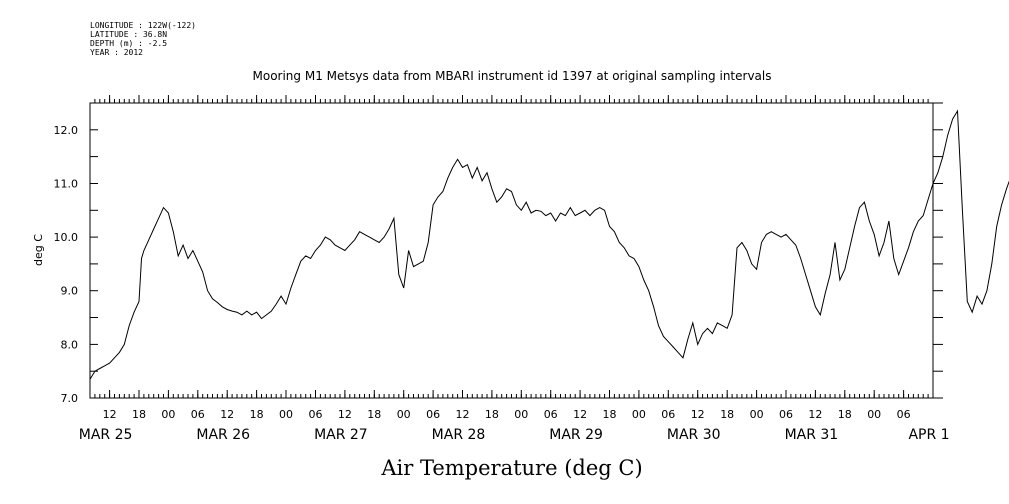 Image resolution: width=1009 pixels, height=504 pixels. Describe the element at coordinates (38, 250) in the screenshot. I see `y-axis-label: deg C` at that location.